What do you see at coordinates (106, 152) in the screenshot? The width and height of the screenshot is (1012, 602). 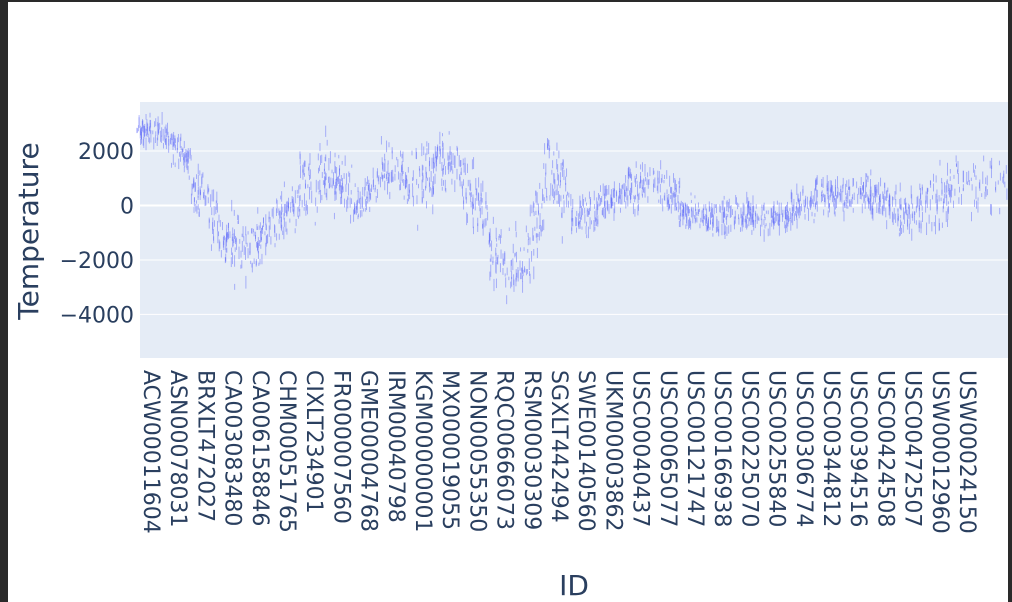 I see `y-tick-label: 2000` at bounding box center [106, 152].